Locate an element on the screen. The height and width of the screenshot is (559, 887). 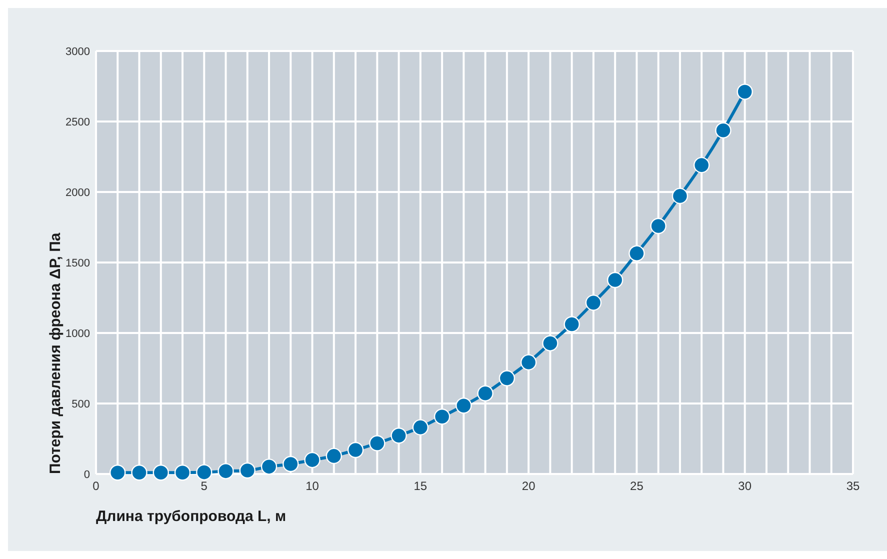
x-tick-label: 10 is located at coordinates (313, 486).